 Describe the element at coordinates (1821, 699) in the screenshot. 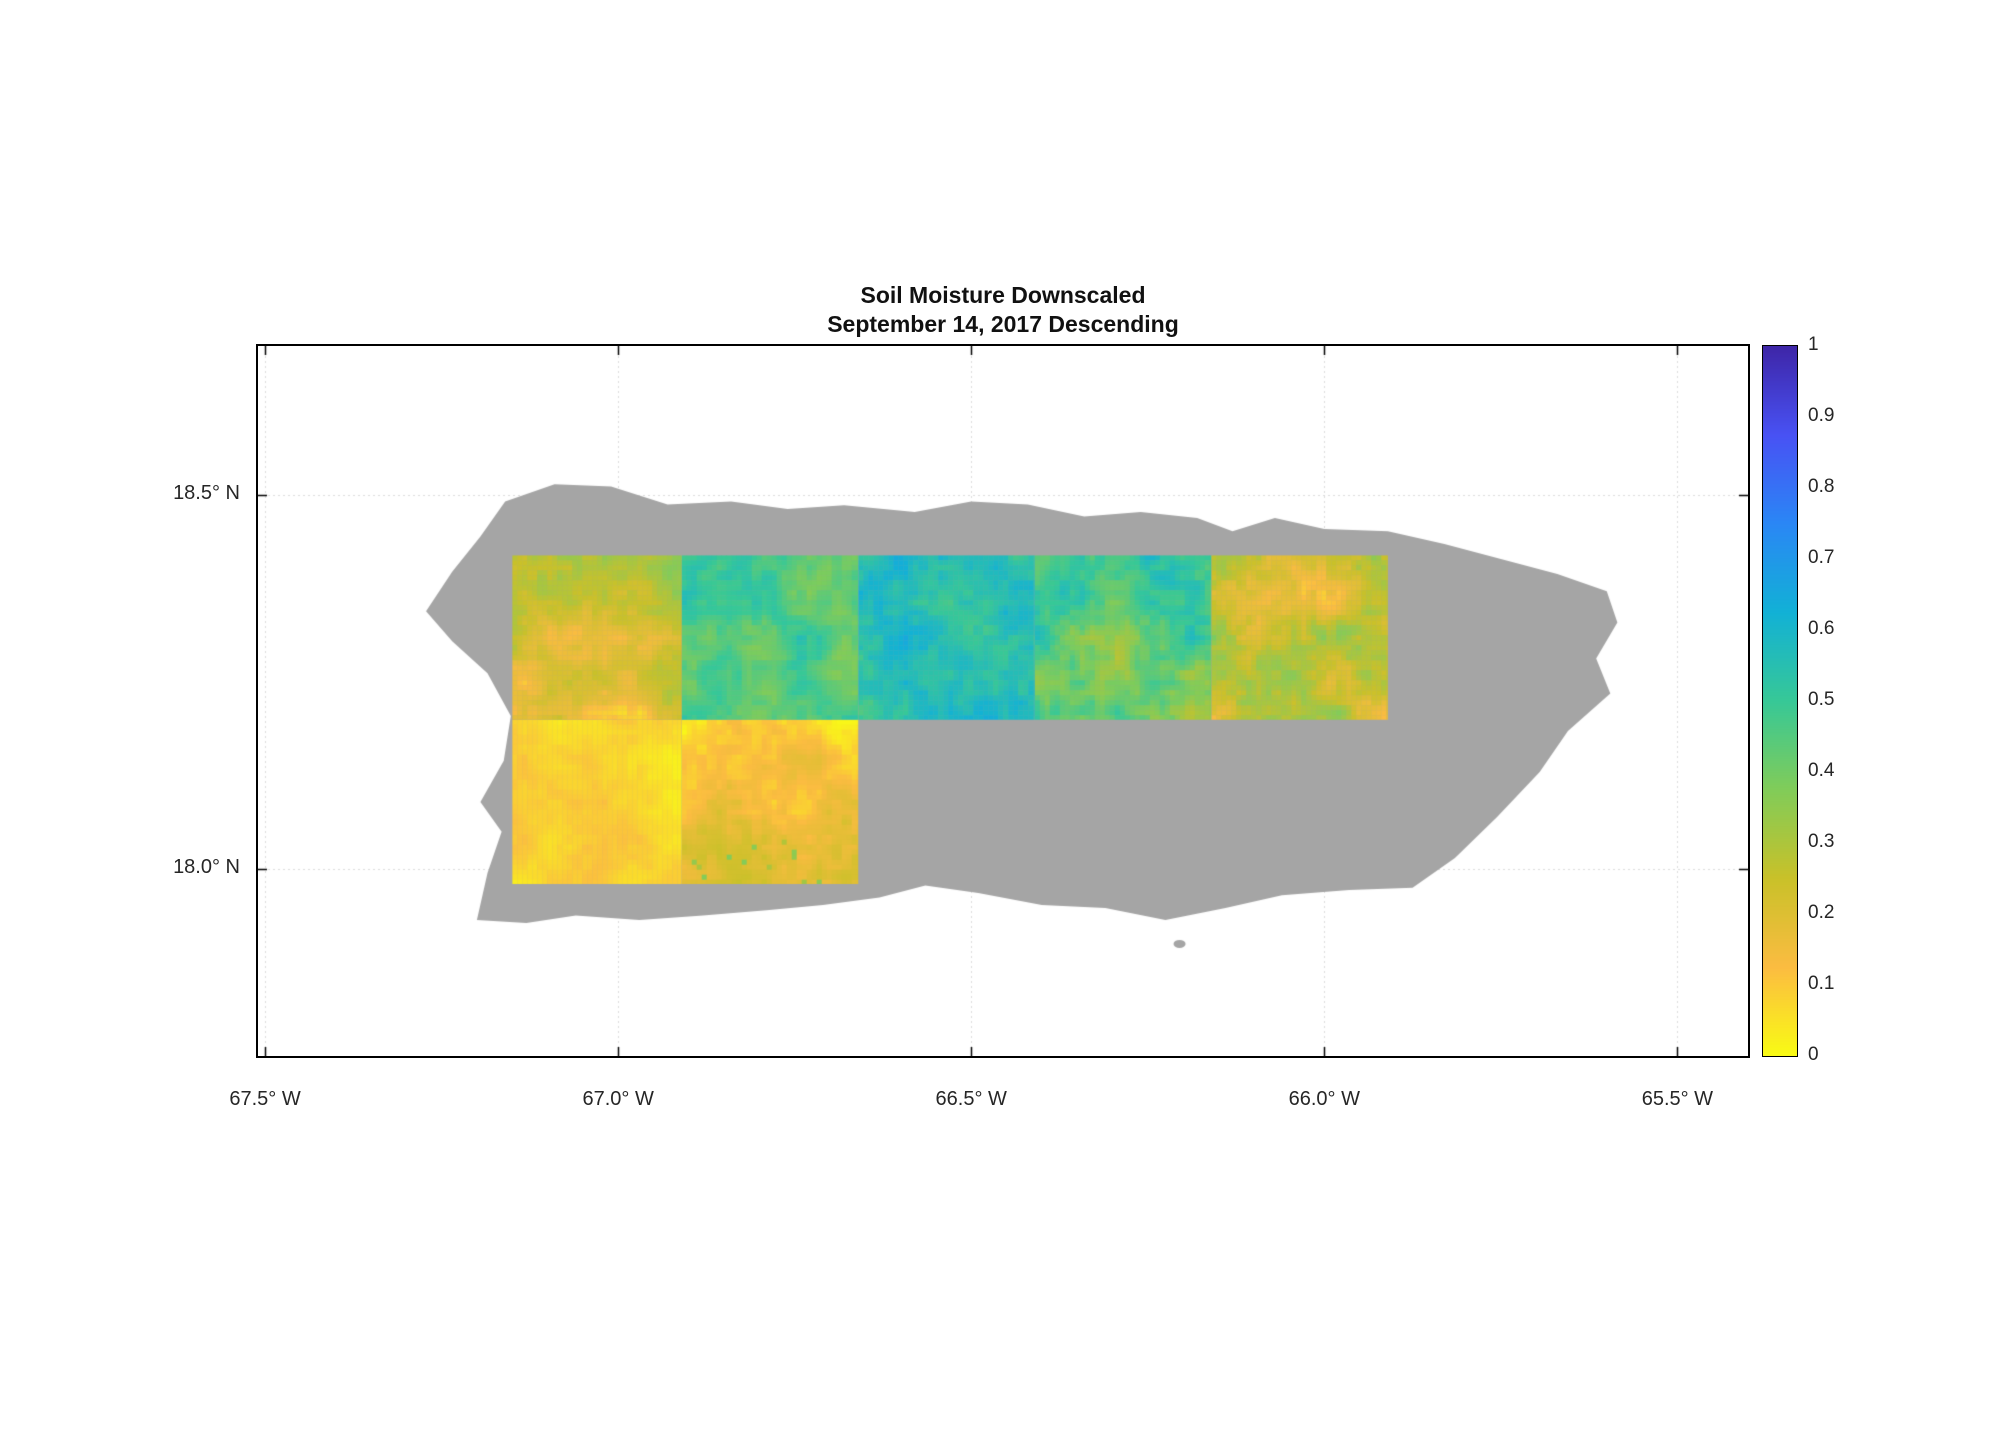

I see `colorbar-tick-label: 0.5` at that location.